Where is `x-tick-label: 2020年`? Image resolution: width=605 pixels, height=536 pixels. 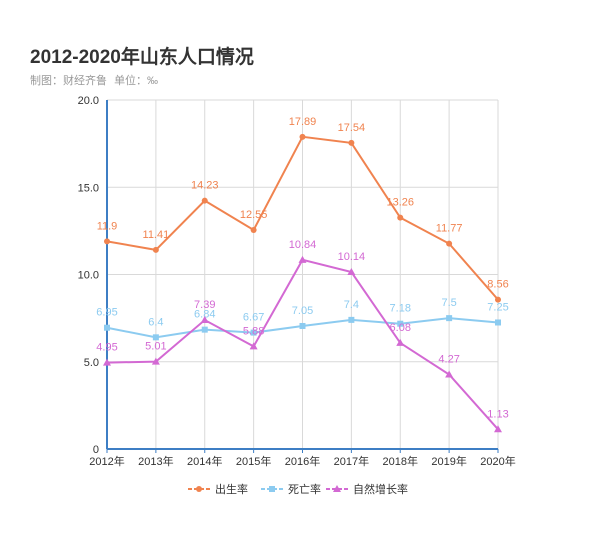
x-tick-label: 2020年 is located at coordinates (497, 461).